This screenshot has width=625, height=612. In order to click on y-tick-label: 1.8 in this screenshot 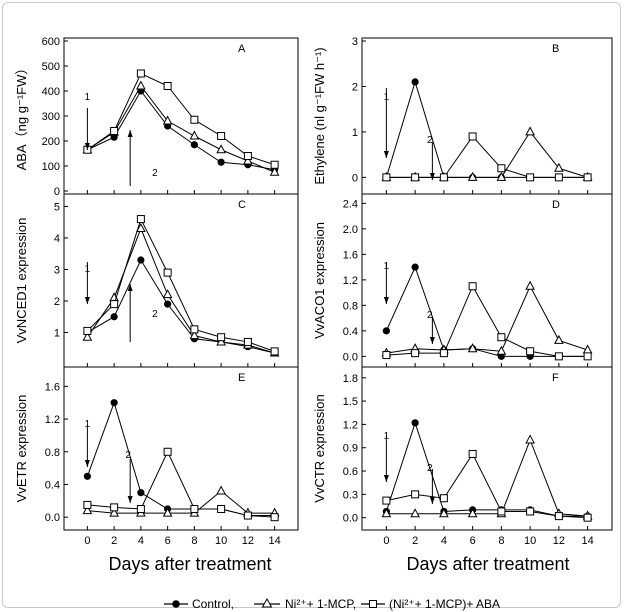, I will do `click(350, 379)`.